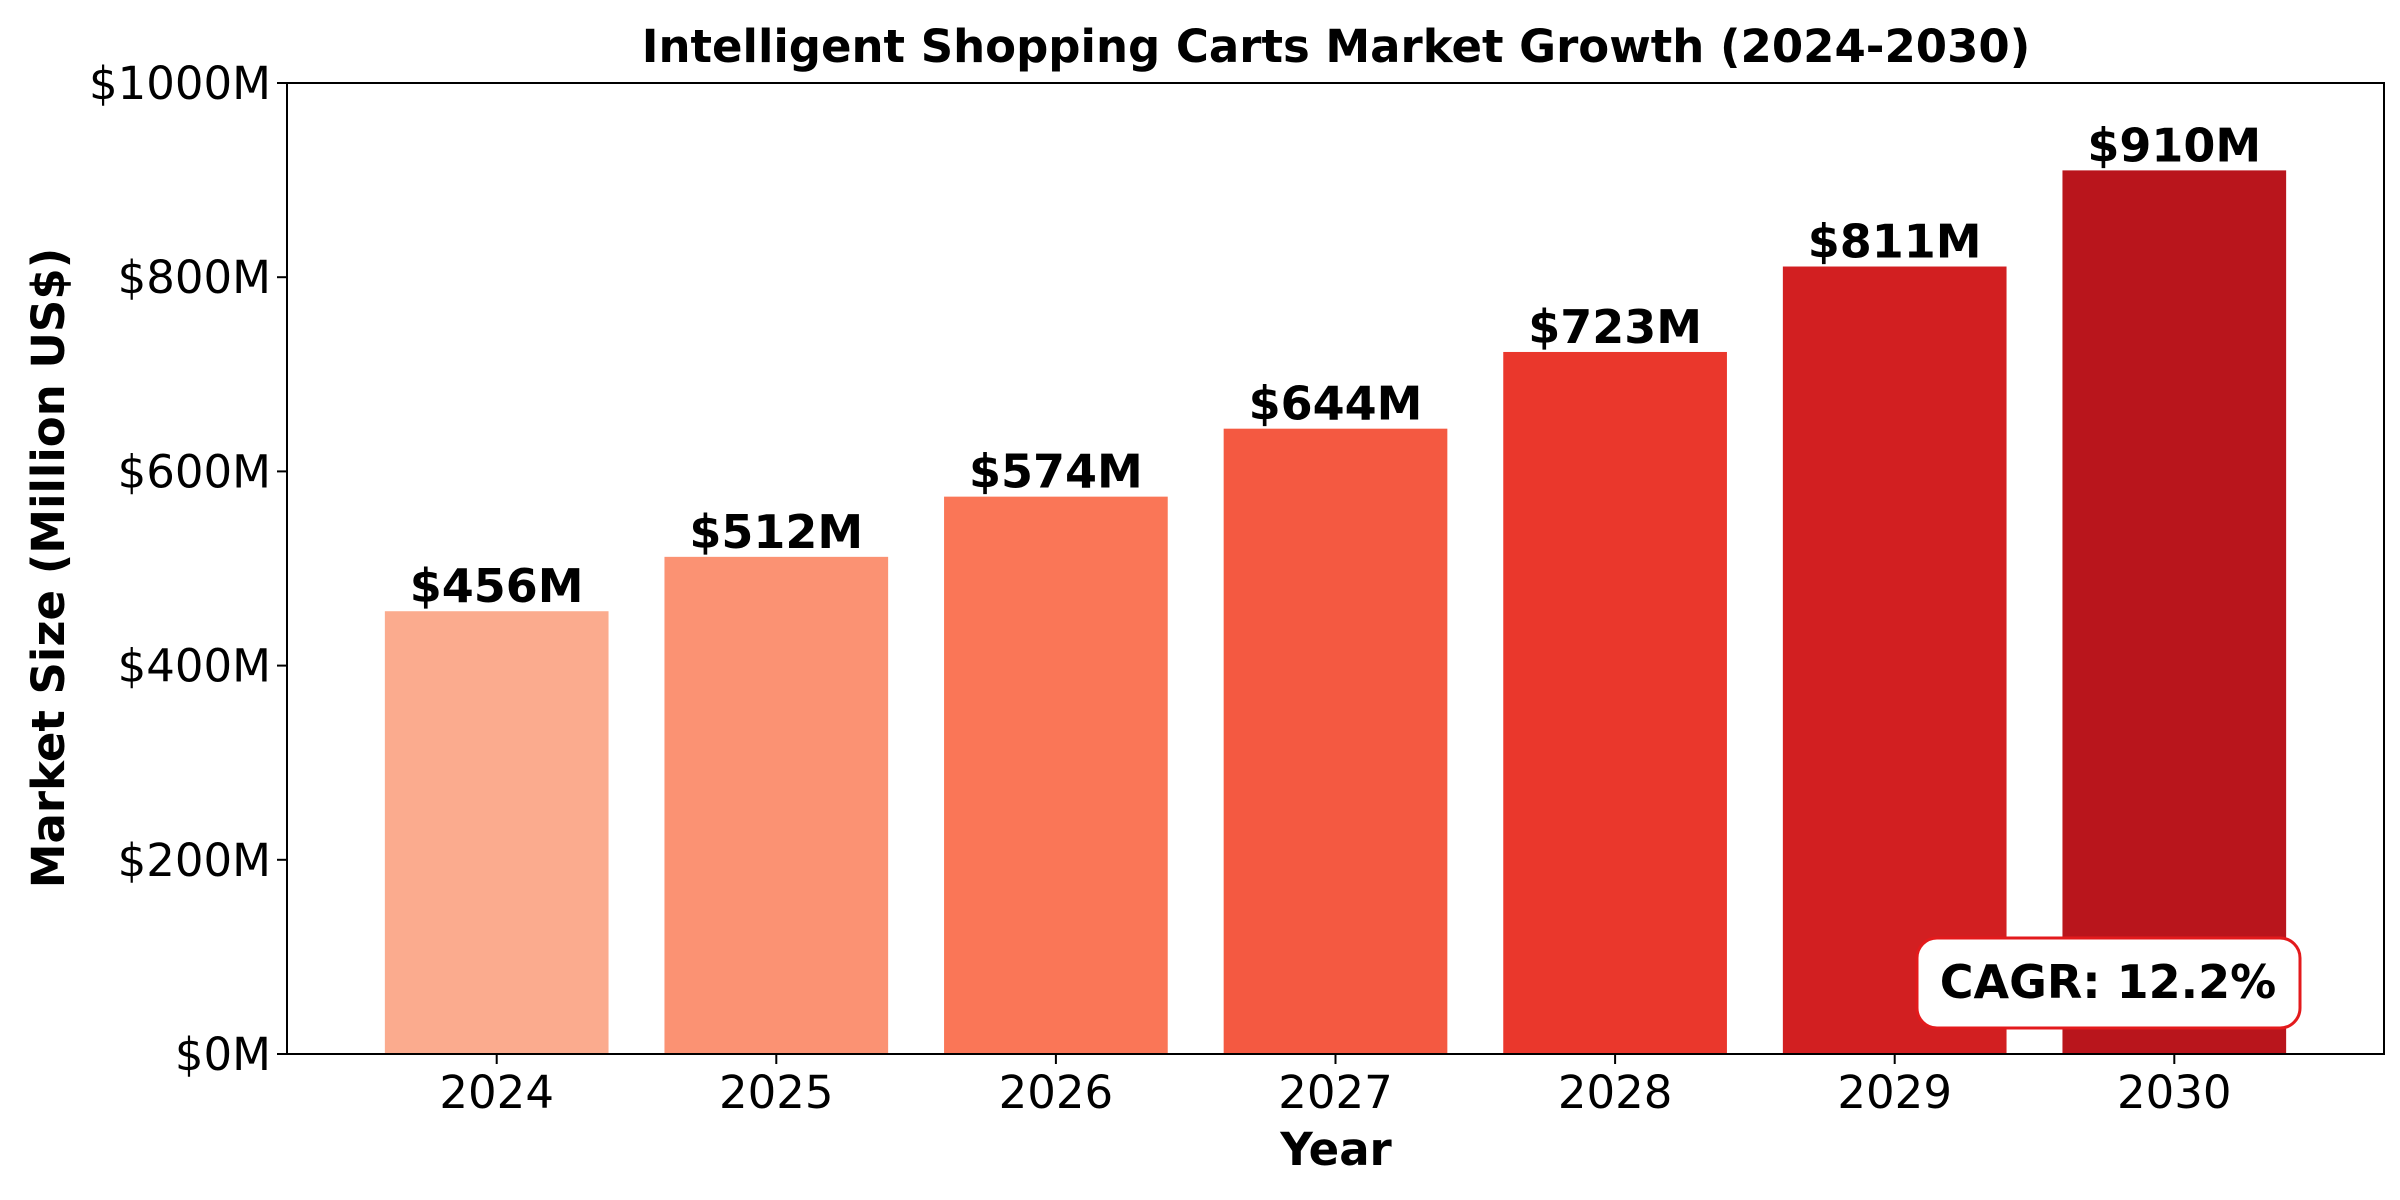 The height and width of the screenshot is (1200, 2400). What do you see at coordinates (1335, 741) in the screenshot?
I see `bar-2027` at bounding box center [1335, 741].